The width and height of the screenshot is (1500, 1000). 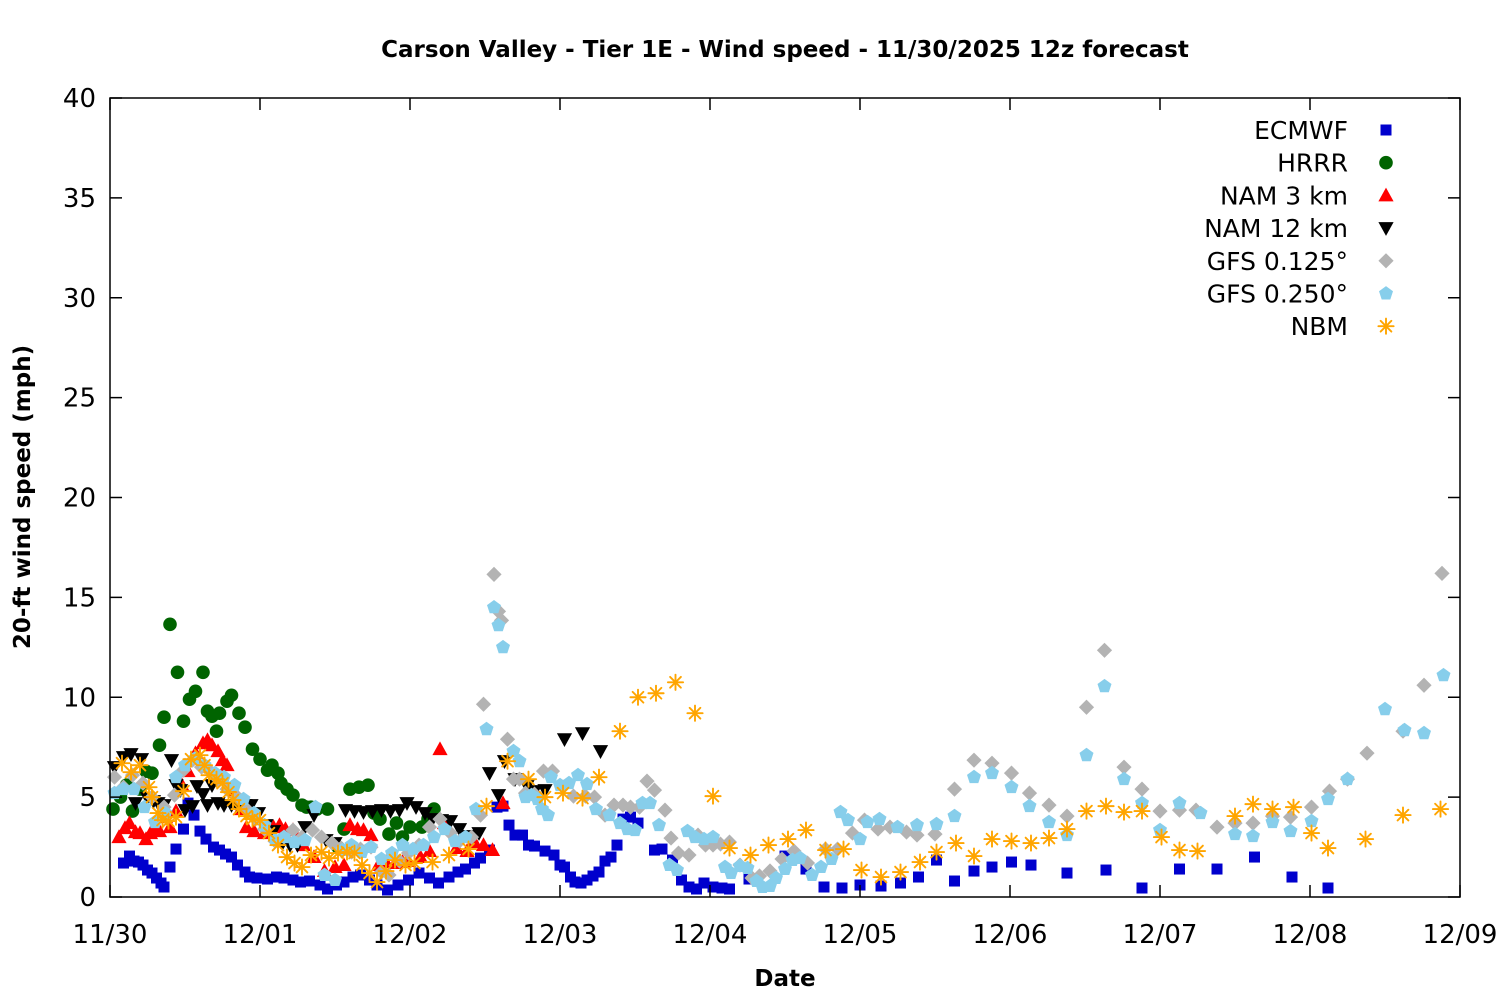 I want to click on triangle-down-legend-icon, so click(x=1386, y=229).